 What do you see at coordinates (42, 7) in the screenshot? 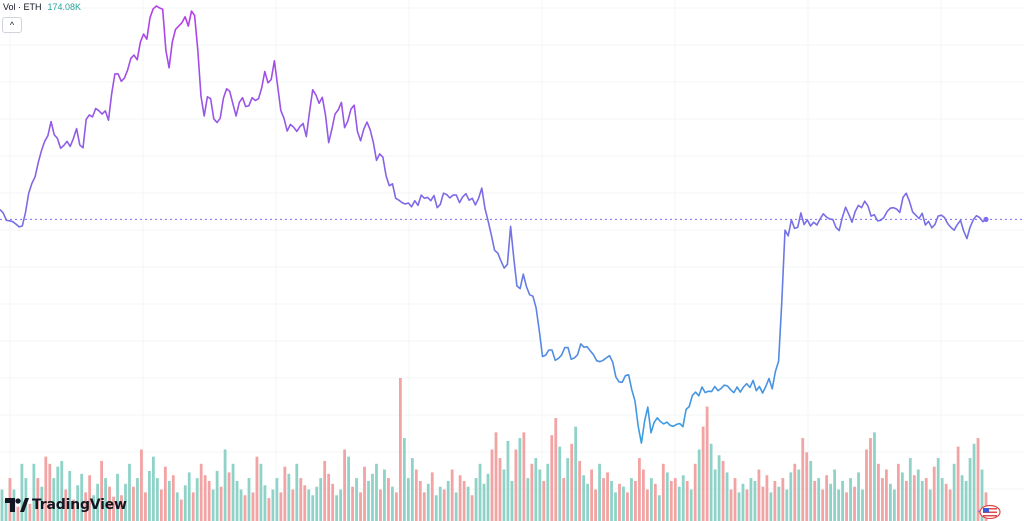
I see `volume-legend: Vol · ETH 174.08K` at bounding box center [42, 7].